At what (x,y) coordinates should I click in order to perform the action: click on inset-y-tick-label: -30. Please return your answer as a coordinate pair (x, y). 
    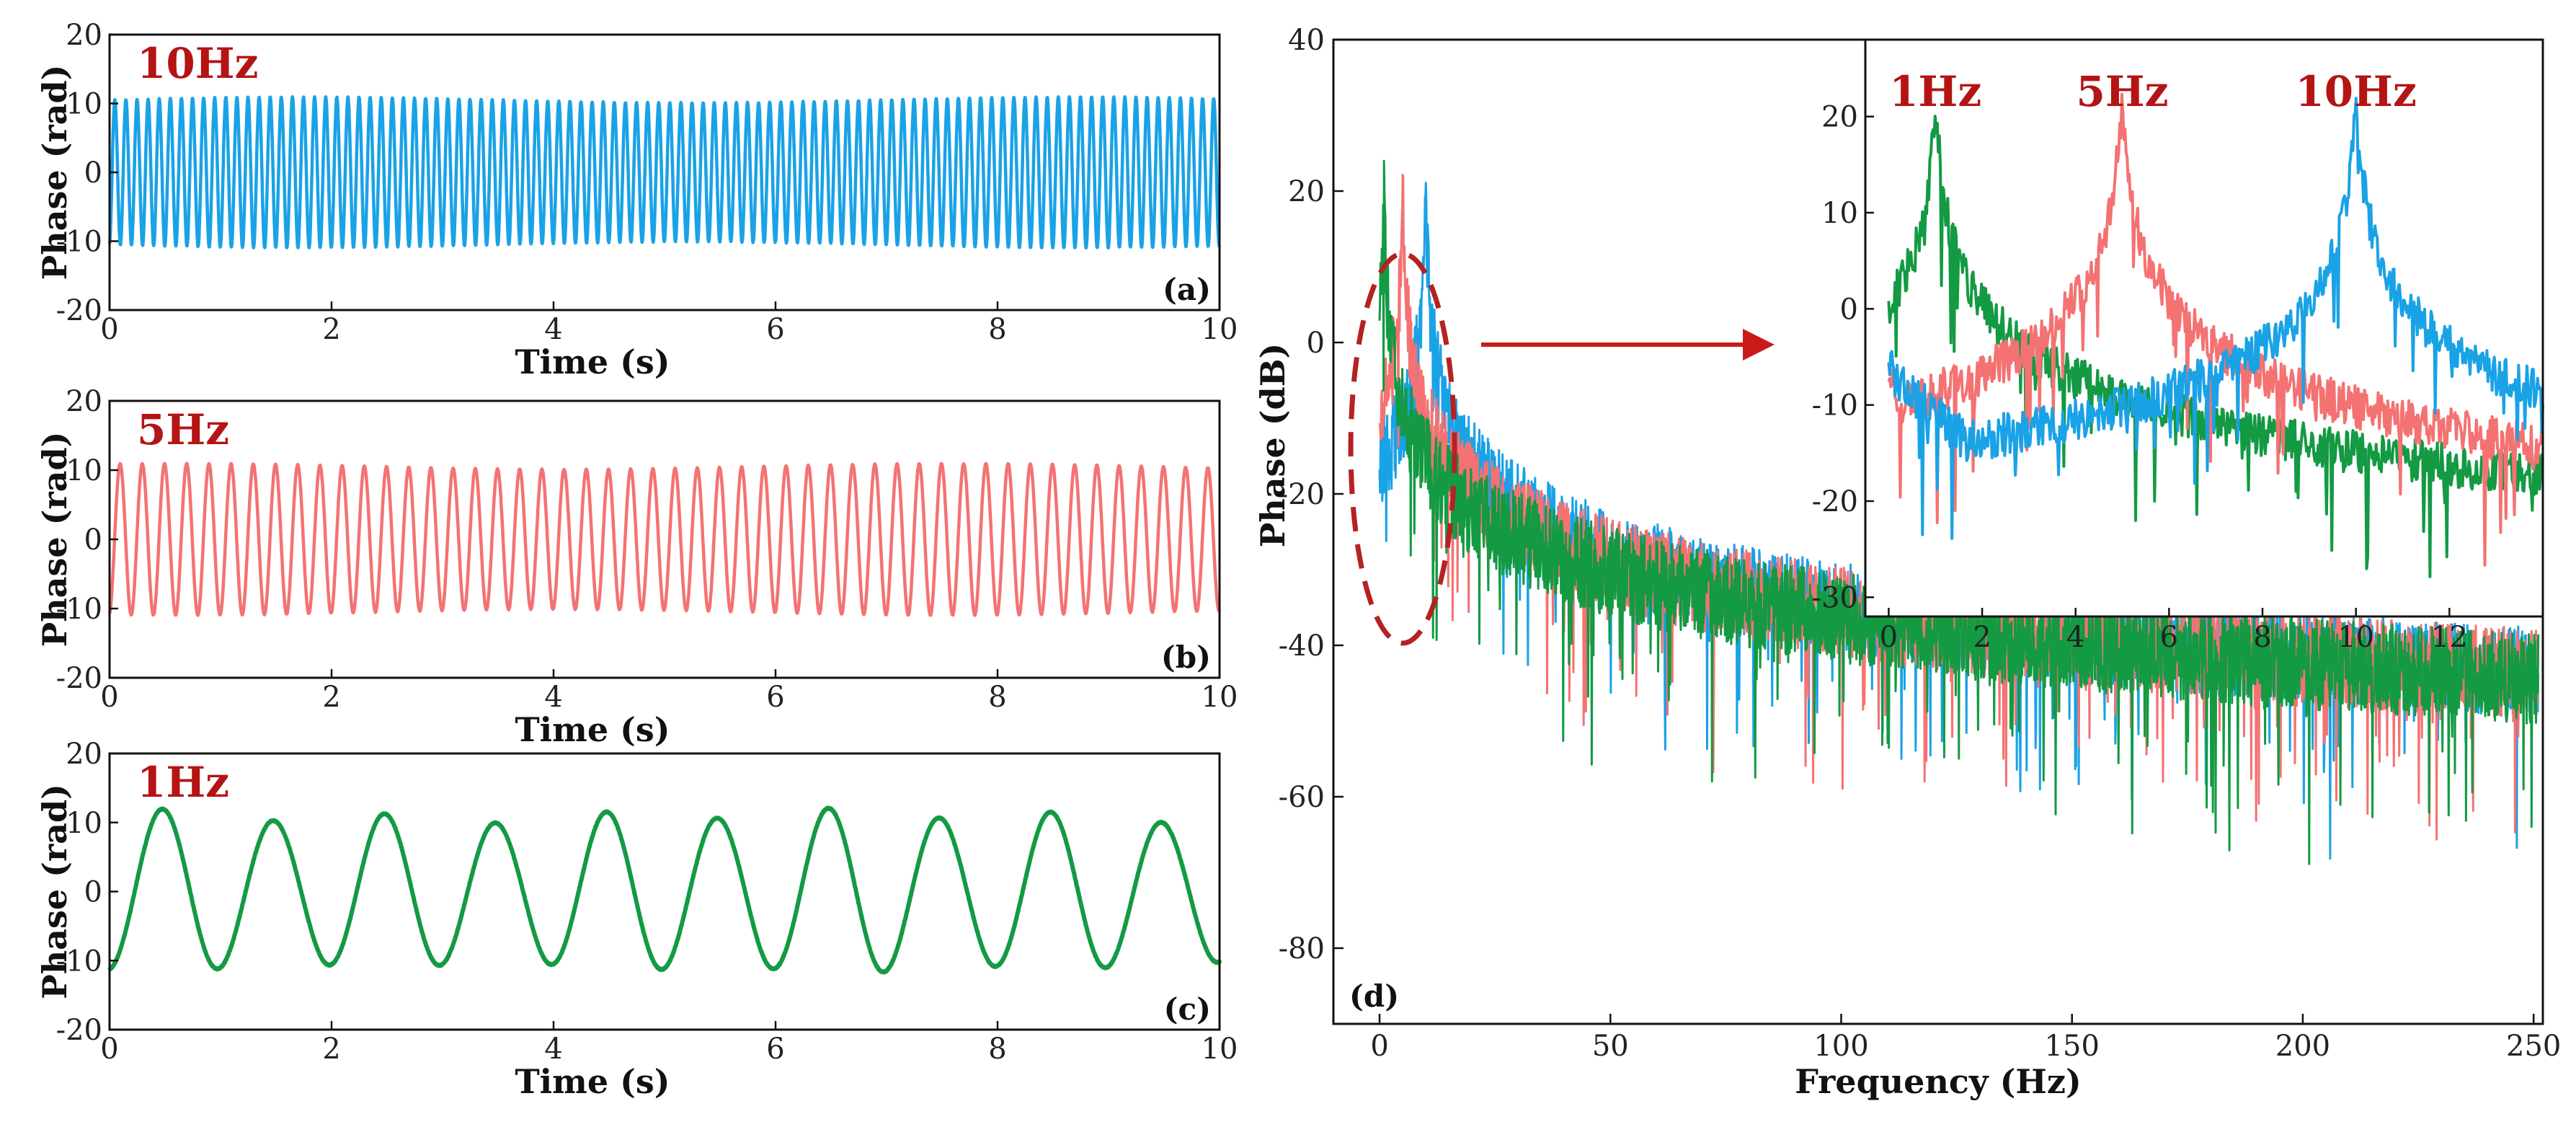
    Looking at the image, I should click on (1835, 597).